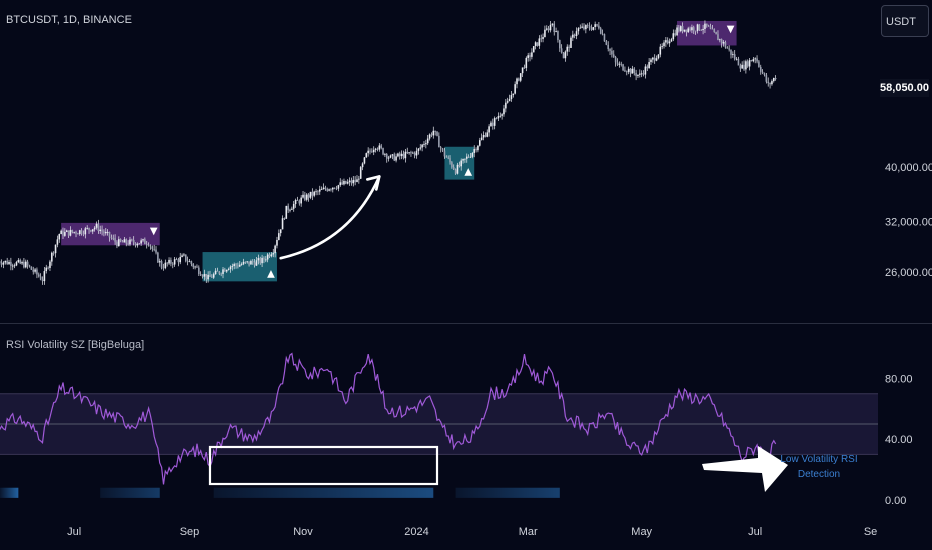  What do you see at coordinates (908, 273) in the screenshot?
I see `price-axis-tick: 26,000.00` at bounding box center [908, 273].